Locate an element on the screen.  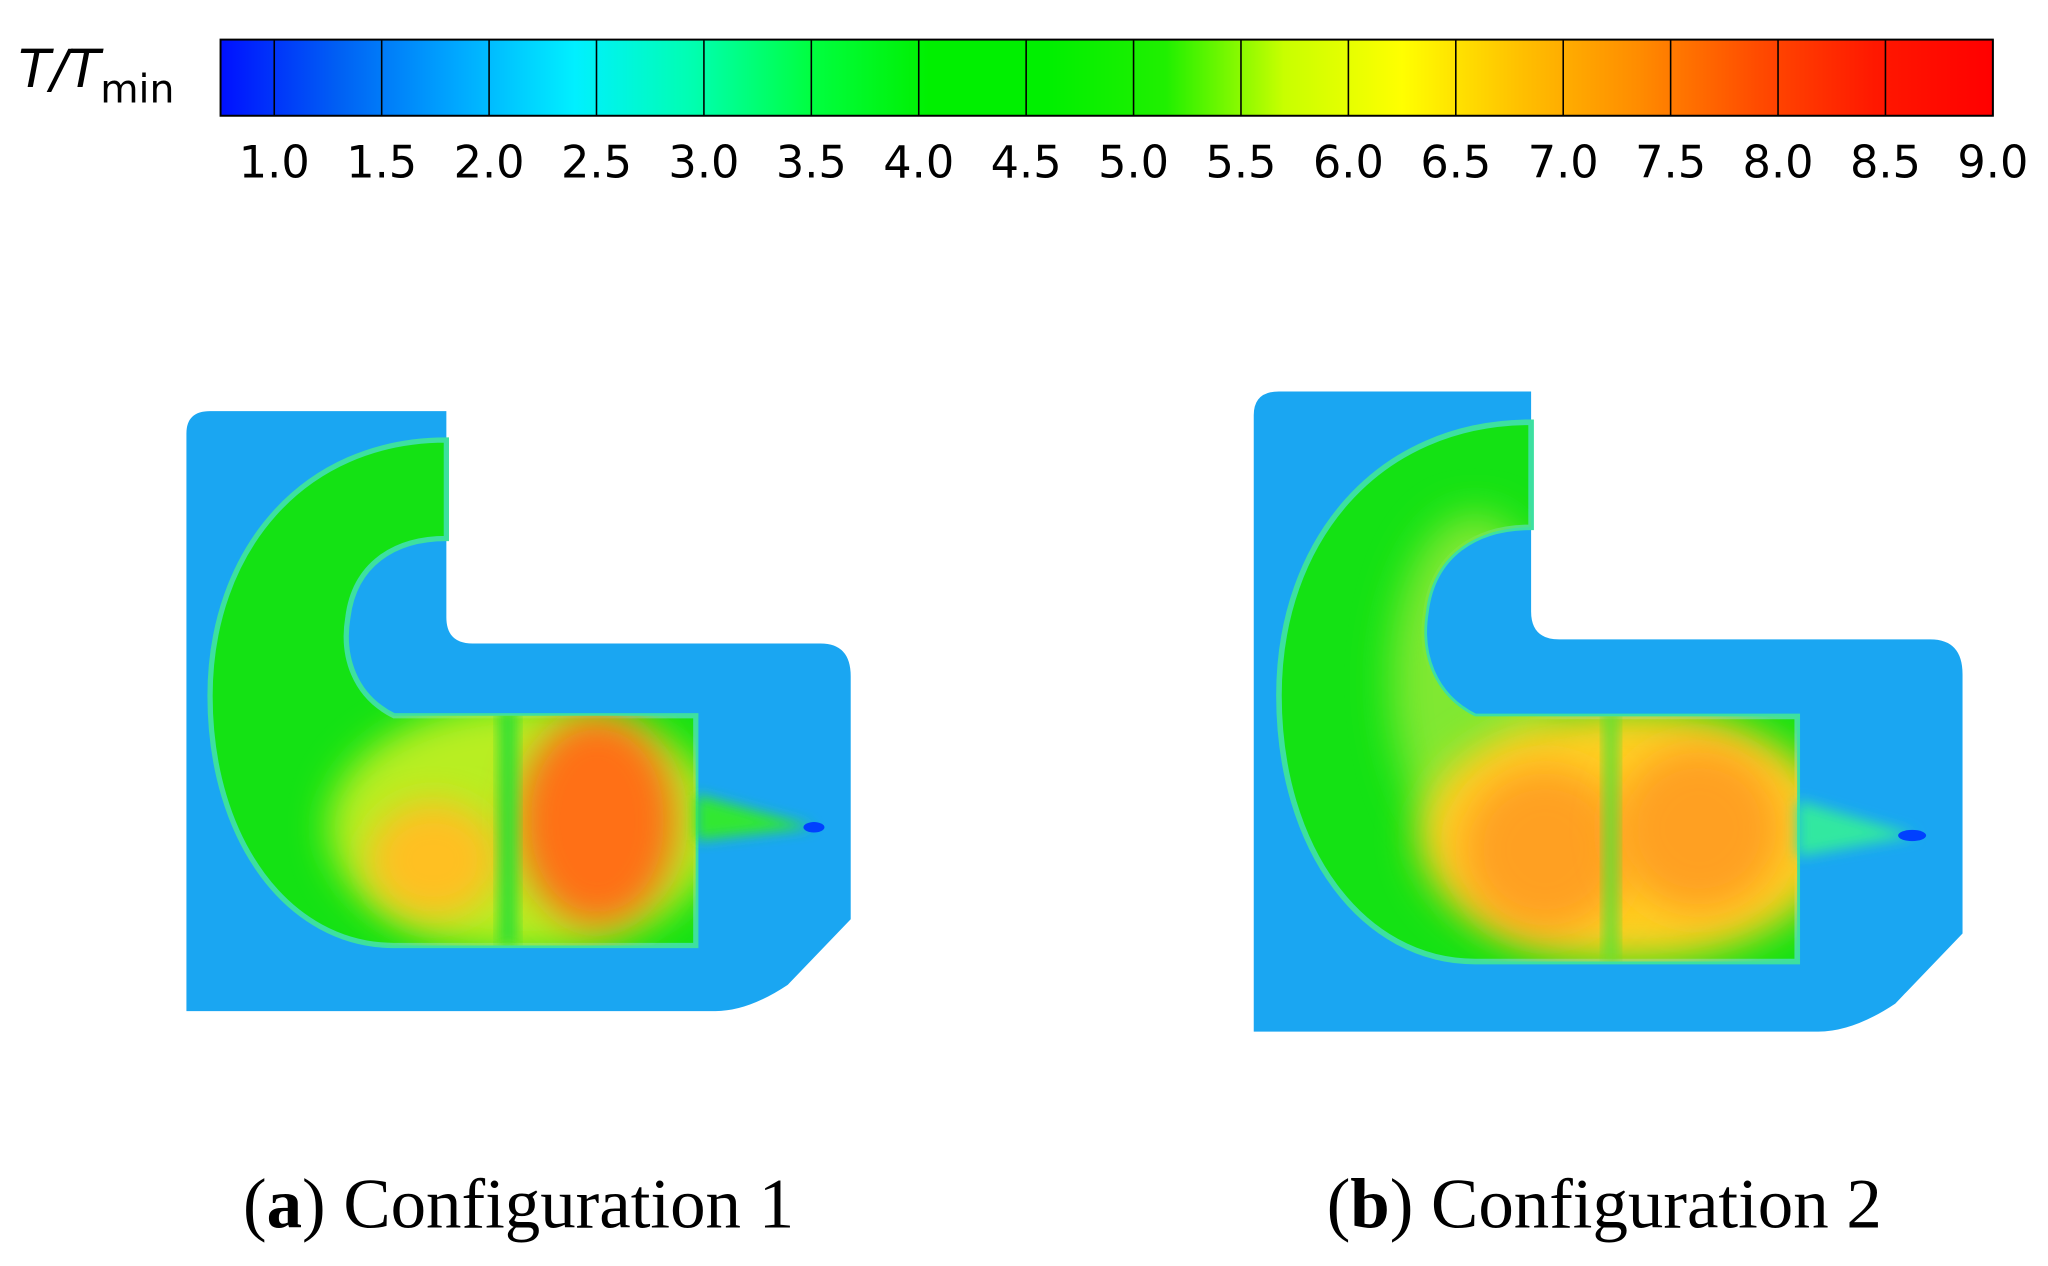
colorbar-tick-label: 1.0 is located at coordinates (274, 162).